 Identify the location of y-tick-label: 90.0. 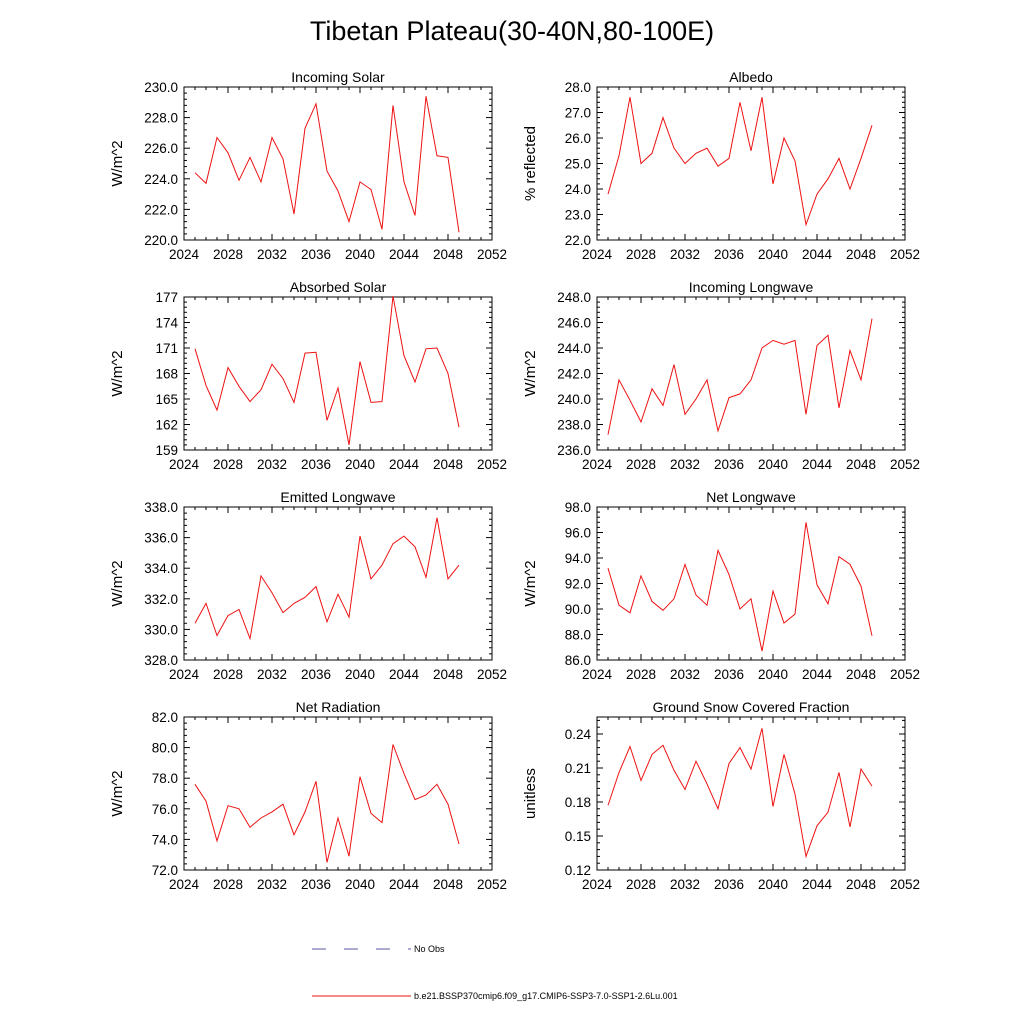
(578, 609).